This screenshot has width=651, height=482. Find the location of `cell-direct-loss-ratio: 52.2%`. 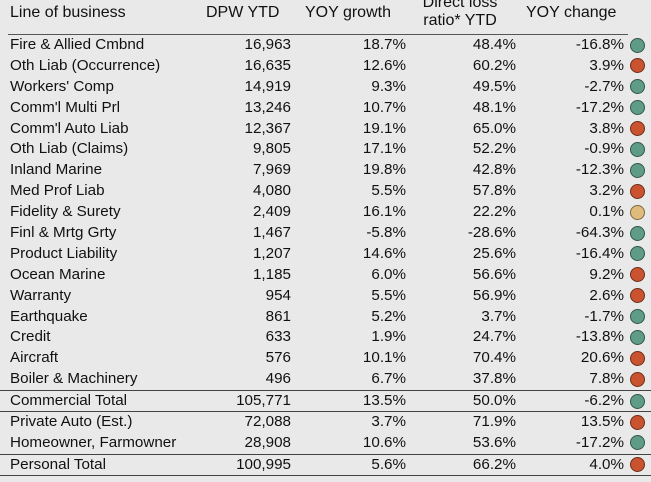

cell-direct-loss-ratio: 52.2% is located at coordinates (494, 149).